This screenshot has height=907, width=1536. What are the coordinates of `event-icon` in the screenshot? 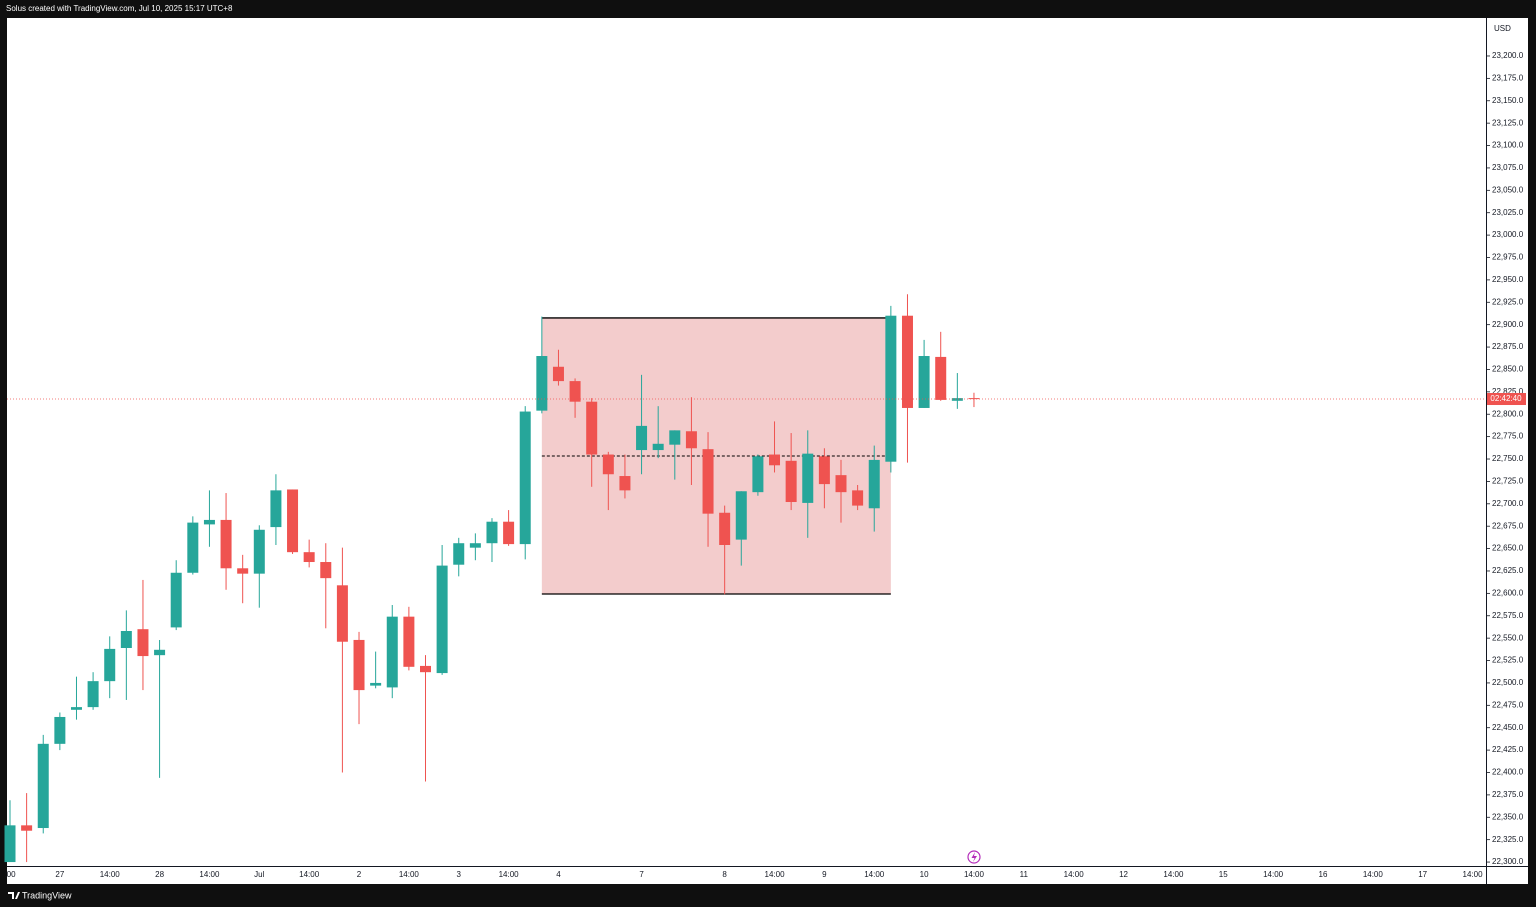 It's located at (974, 857).